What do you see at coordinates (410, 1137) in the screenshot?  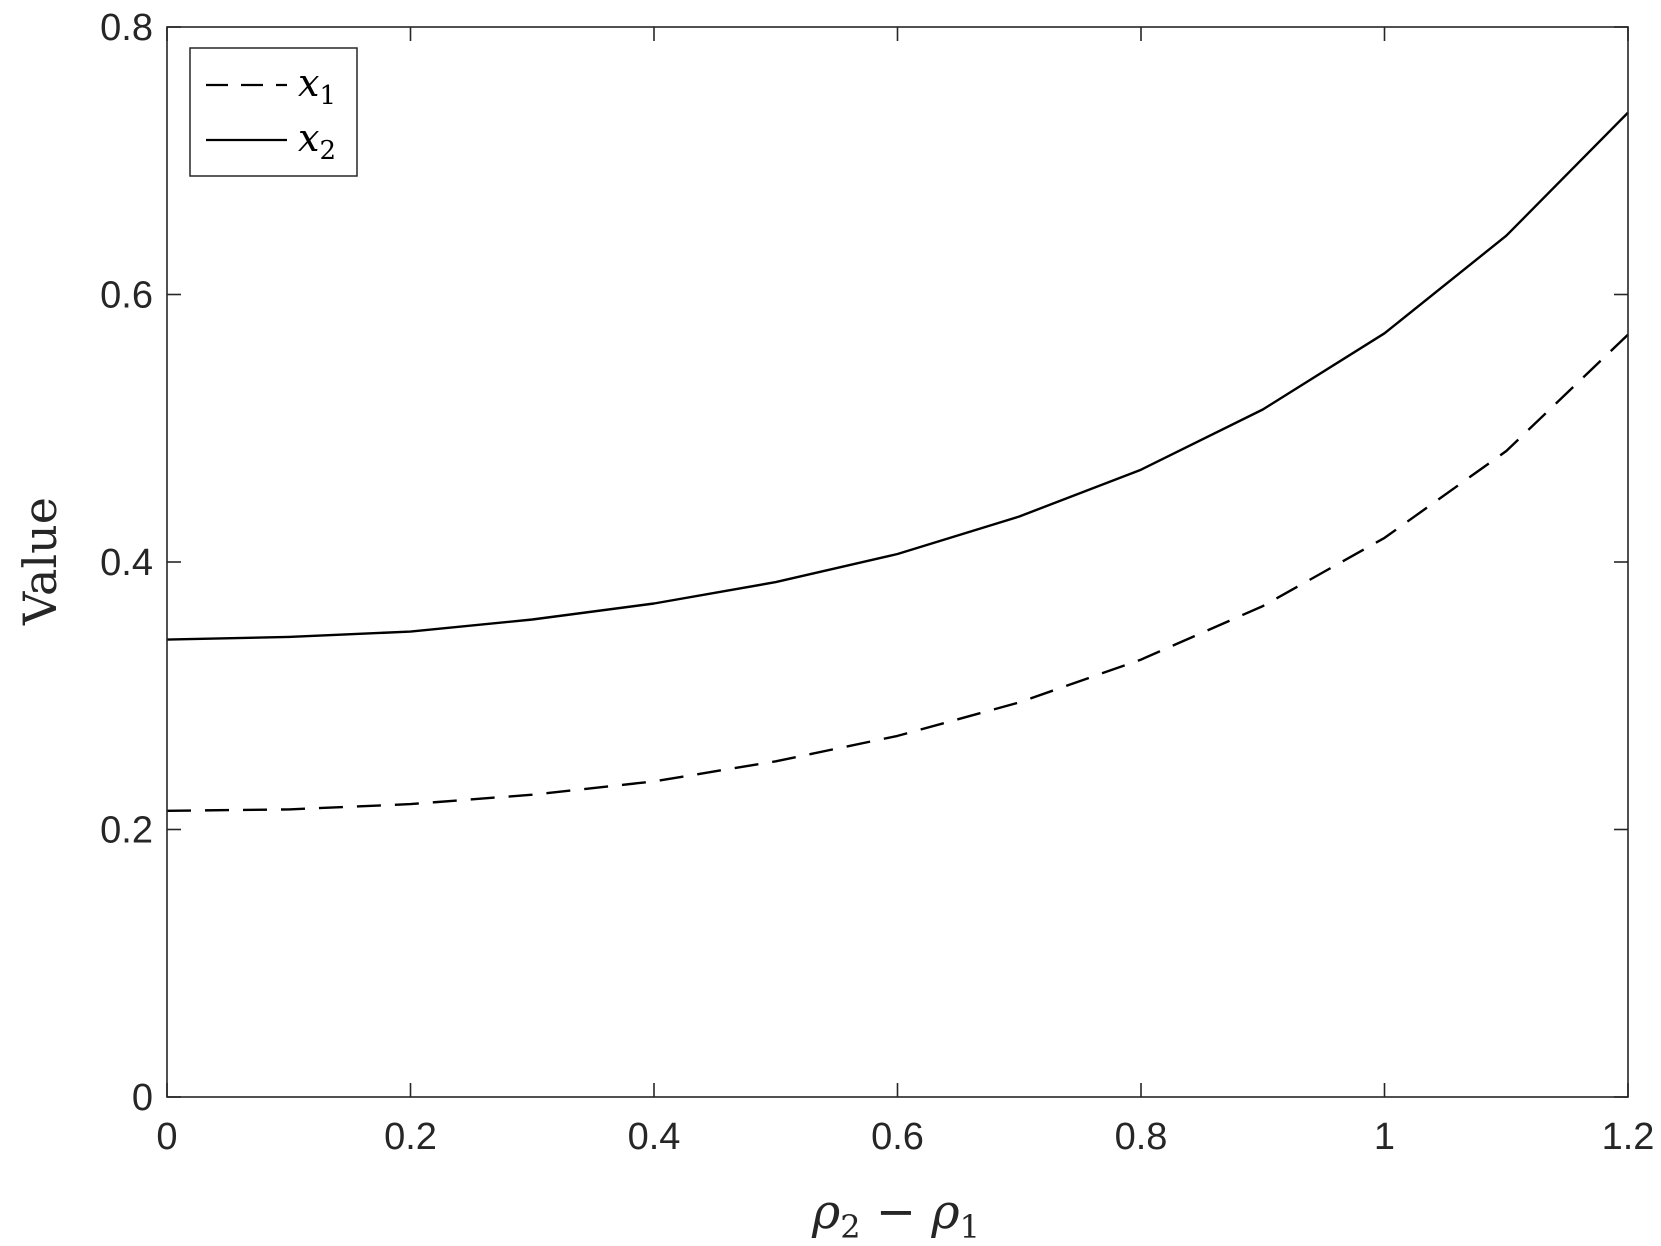 I see `x-tick-label: 0.2` at bounding box center [410, 1137].